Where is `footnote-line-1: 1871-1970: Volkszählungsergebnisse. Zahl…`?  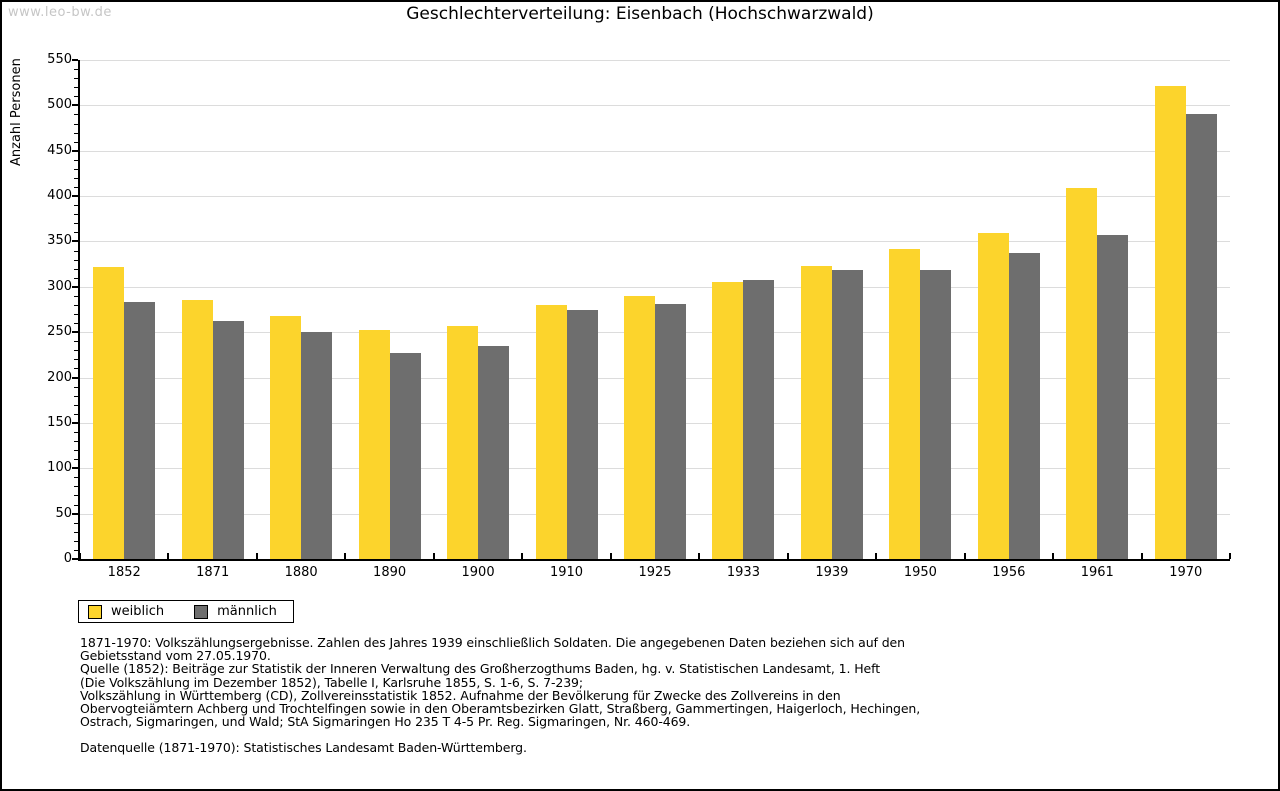
footnote-line-1: 1871-1970: Volkszählungsergebnisse. Zahl… is located at coordinates (492, 642).